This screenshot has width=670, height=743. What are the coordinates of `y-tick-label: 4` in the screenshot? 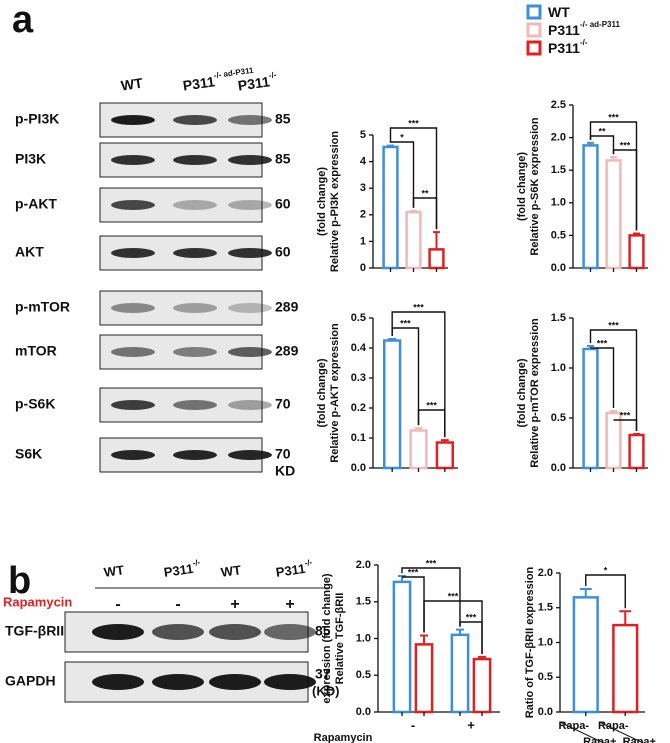 It's located at (363, 162).